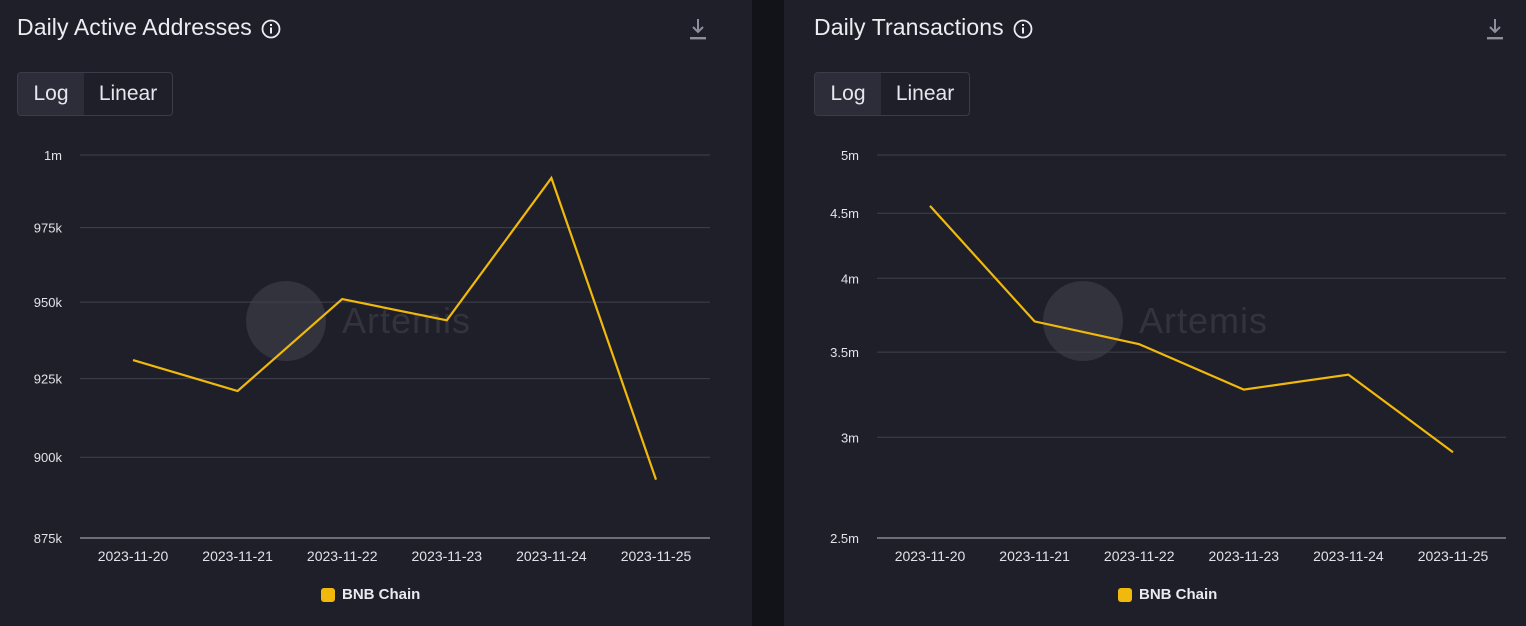 This screenshot has height=626, width=1526. What do you see at coordinates (48, 379) in the screenshot?
I see `y-tick-label: 925k` at bounding box center [48, 379].